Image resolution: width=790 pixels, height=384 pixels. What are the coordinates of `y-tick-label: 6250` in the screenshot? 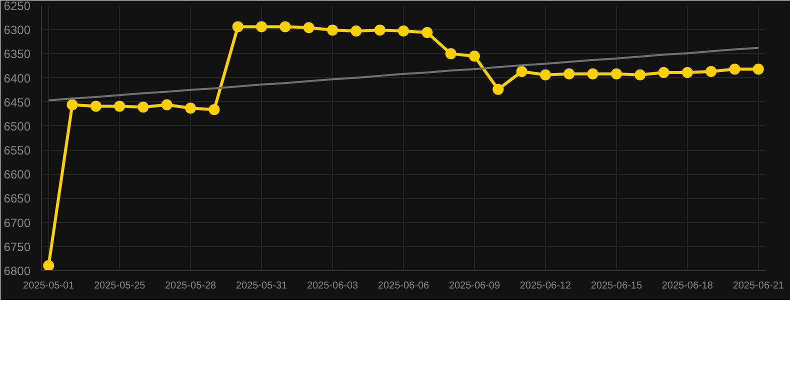 It's located at (17, 6).